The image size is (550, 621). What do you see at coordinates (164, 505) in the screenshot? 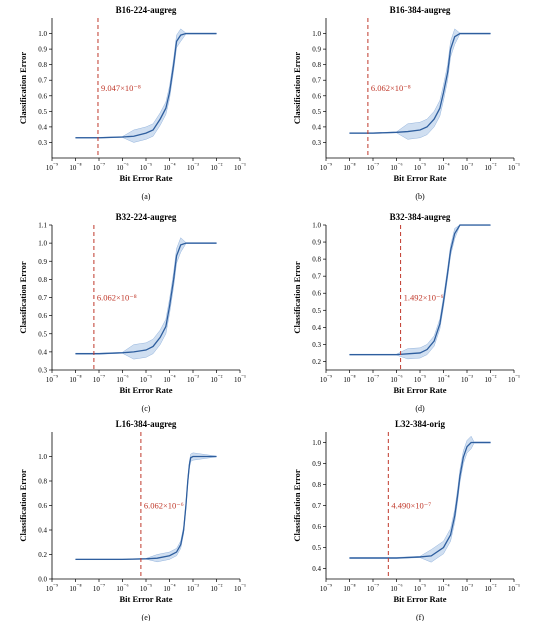
I see `threshold-label: 6.062×10⁻⁶` at bounding box center [164, 505].